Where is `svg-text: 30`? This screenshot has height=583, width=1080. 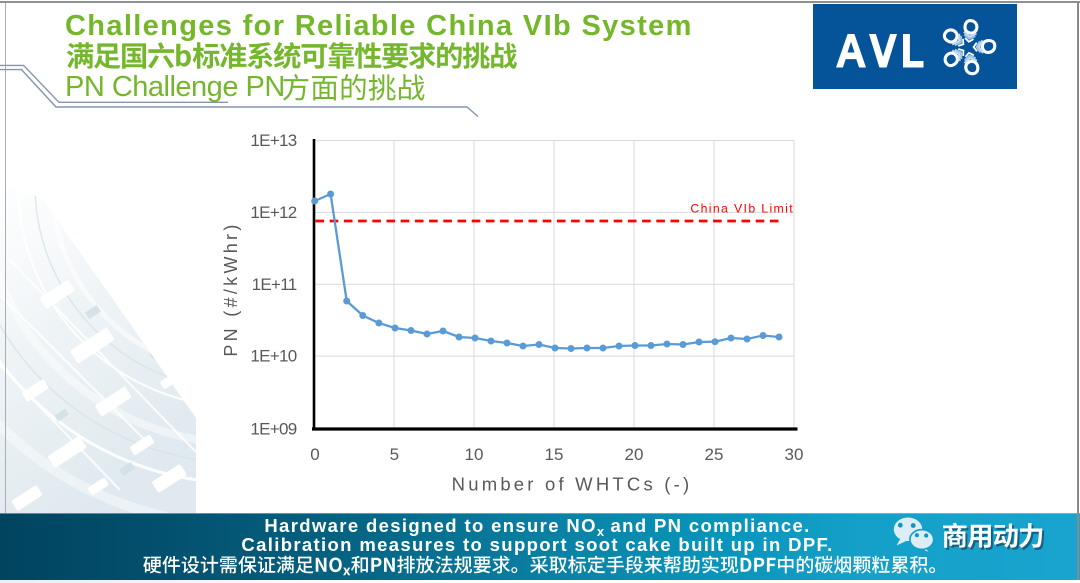 svg-text: 30 is located at coordinates (794, 454).